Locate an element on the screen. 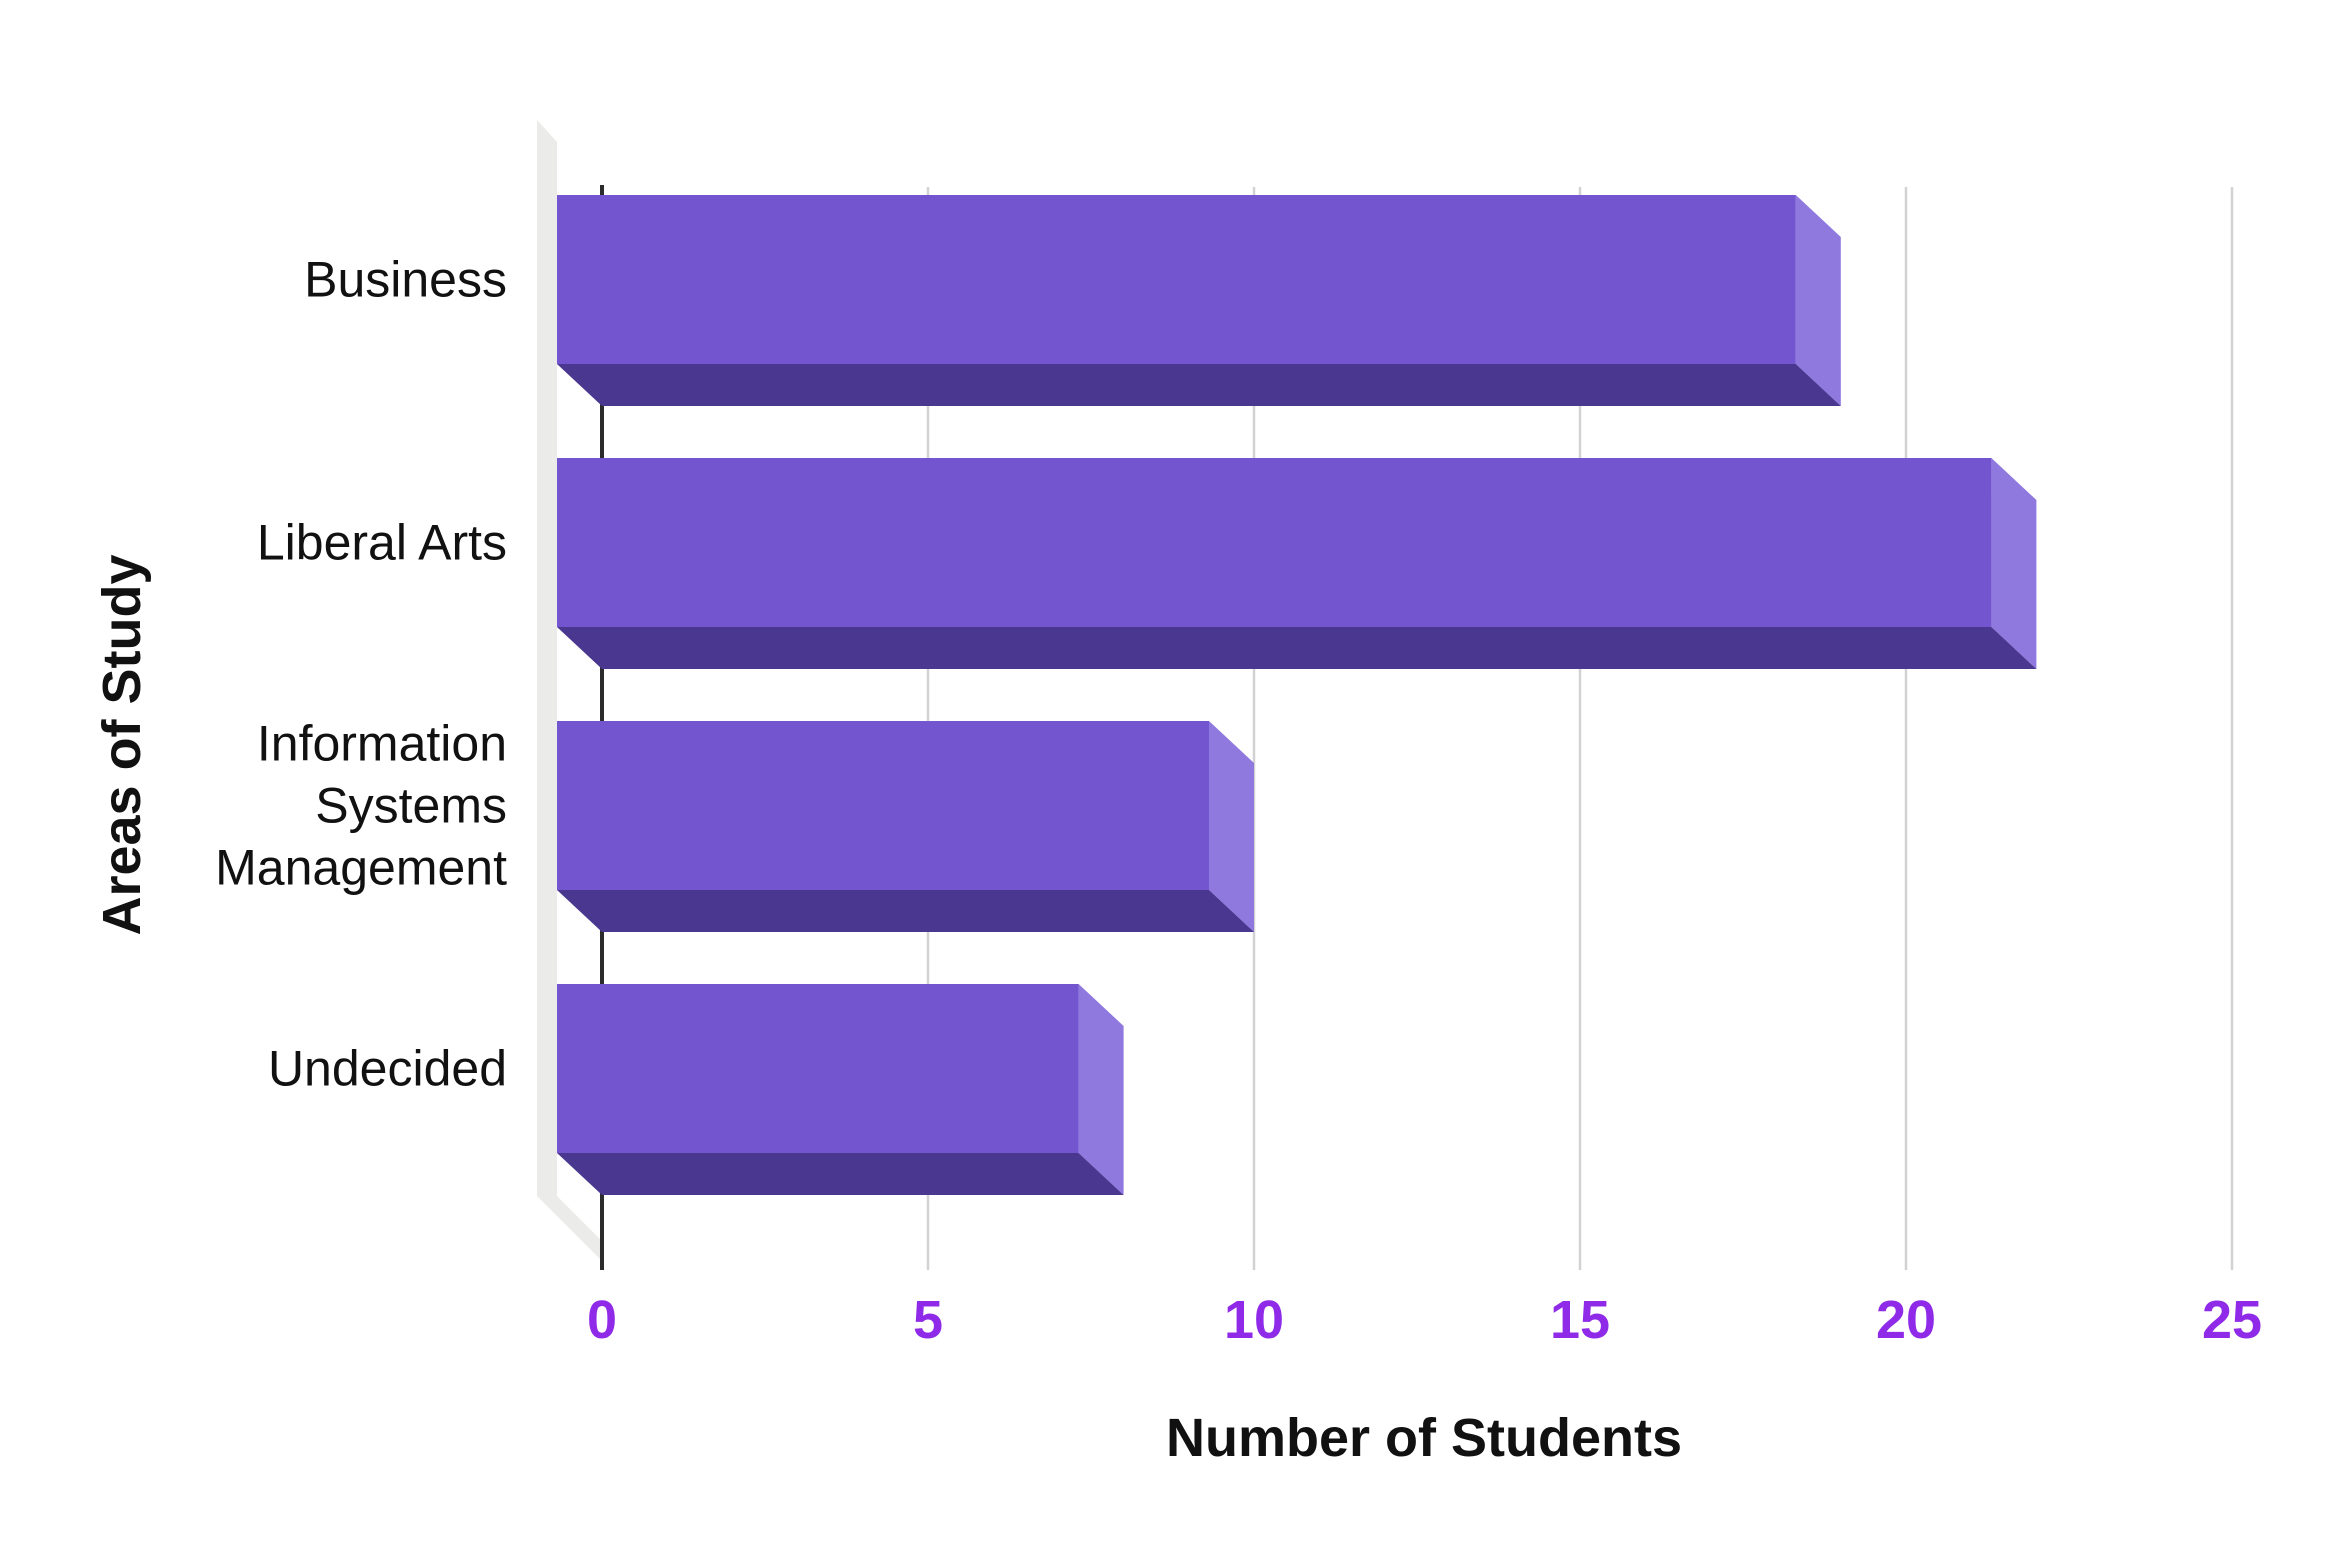 The image size is (2340, 1560). bar-bottom-face-undecided is located at coordinates (840, 1174).